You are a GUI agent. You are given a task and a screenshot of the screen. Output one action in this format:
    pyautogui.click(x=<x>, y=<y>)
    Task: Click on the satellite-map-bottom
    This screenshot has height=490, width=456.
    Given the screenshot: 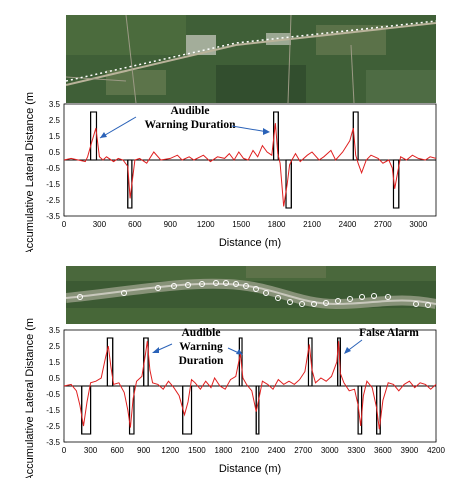 What is the action you would take?
    pyautogui.click(x=251, y=295)
    